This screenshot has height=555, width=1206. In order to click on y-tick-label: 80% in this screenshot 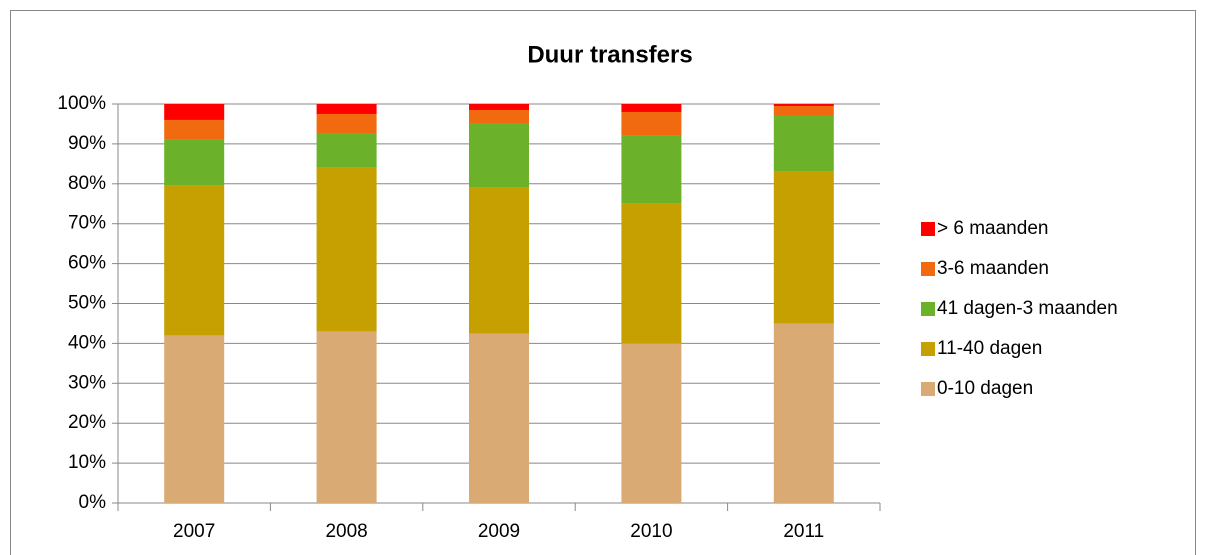, I will do `click(87, 183)`.